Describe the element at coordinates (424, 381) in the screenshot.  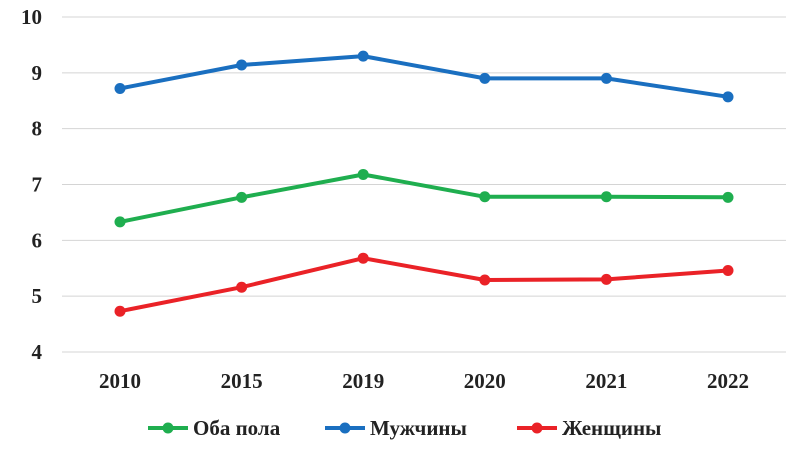
I see `x-axis-tick-labels: 2010 2015 2019 2020 2021 2022` at that location.